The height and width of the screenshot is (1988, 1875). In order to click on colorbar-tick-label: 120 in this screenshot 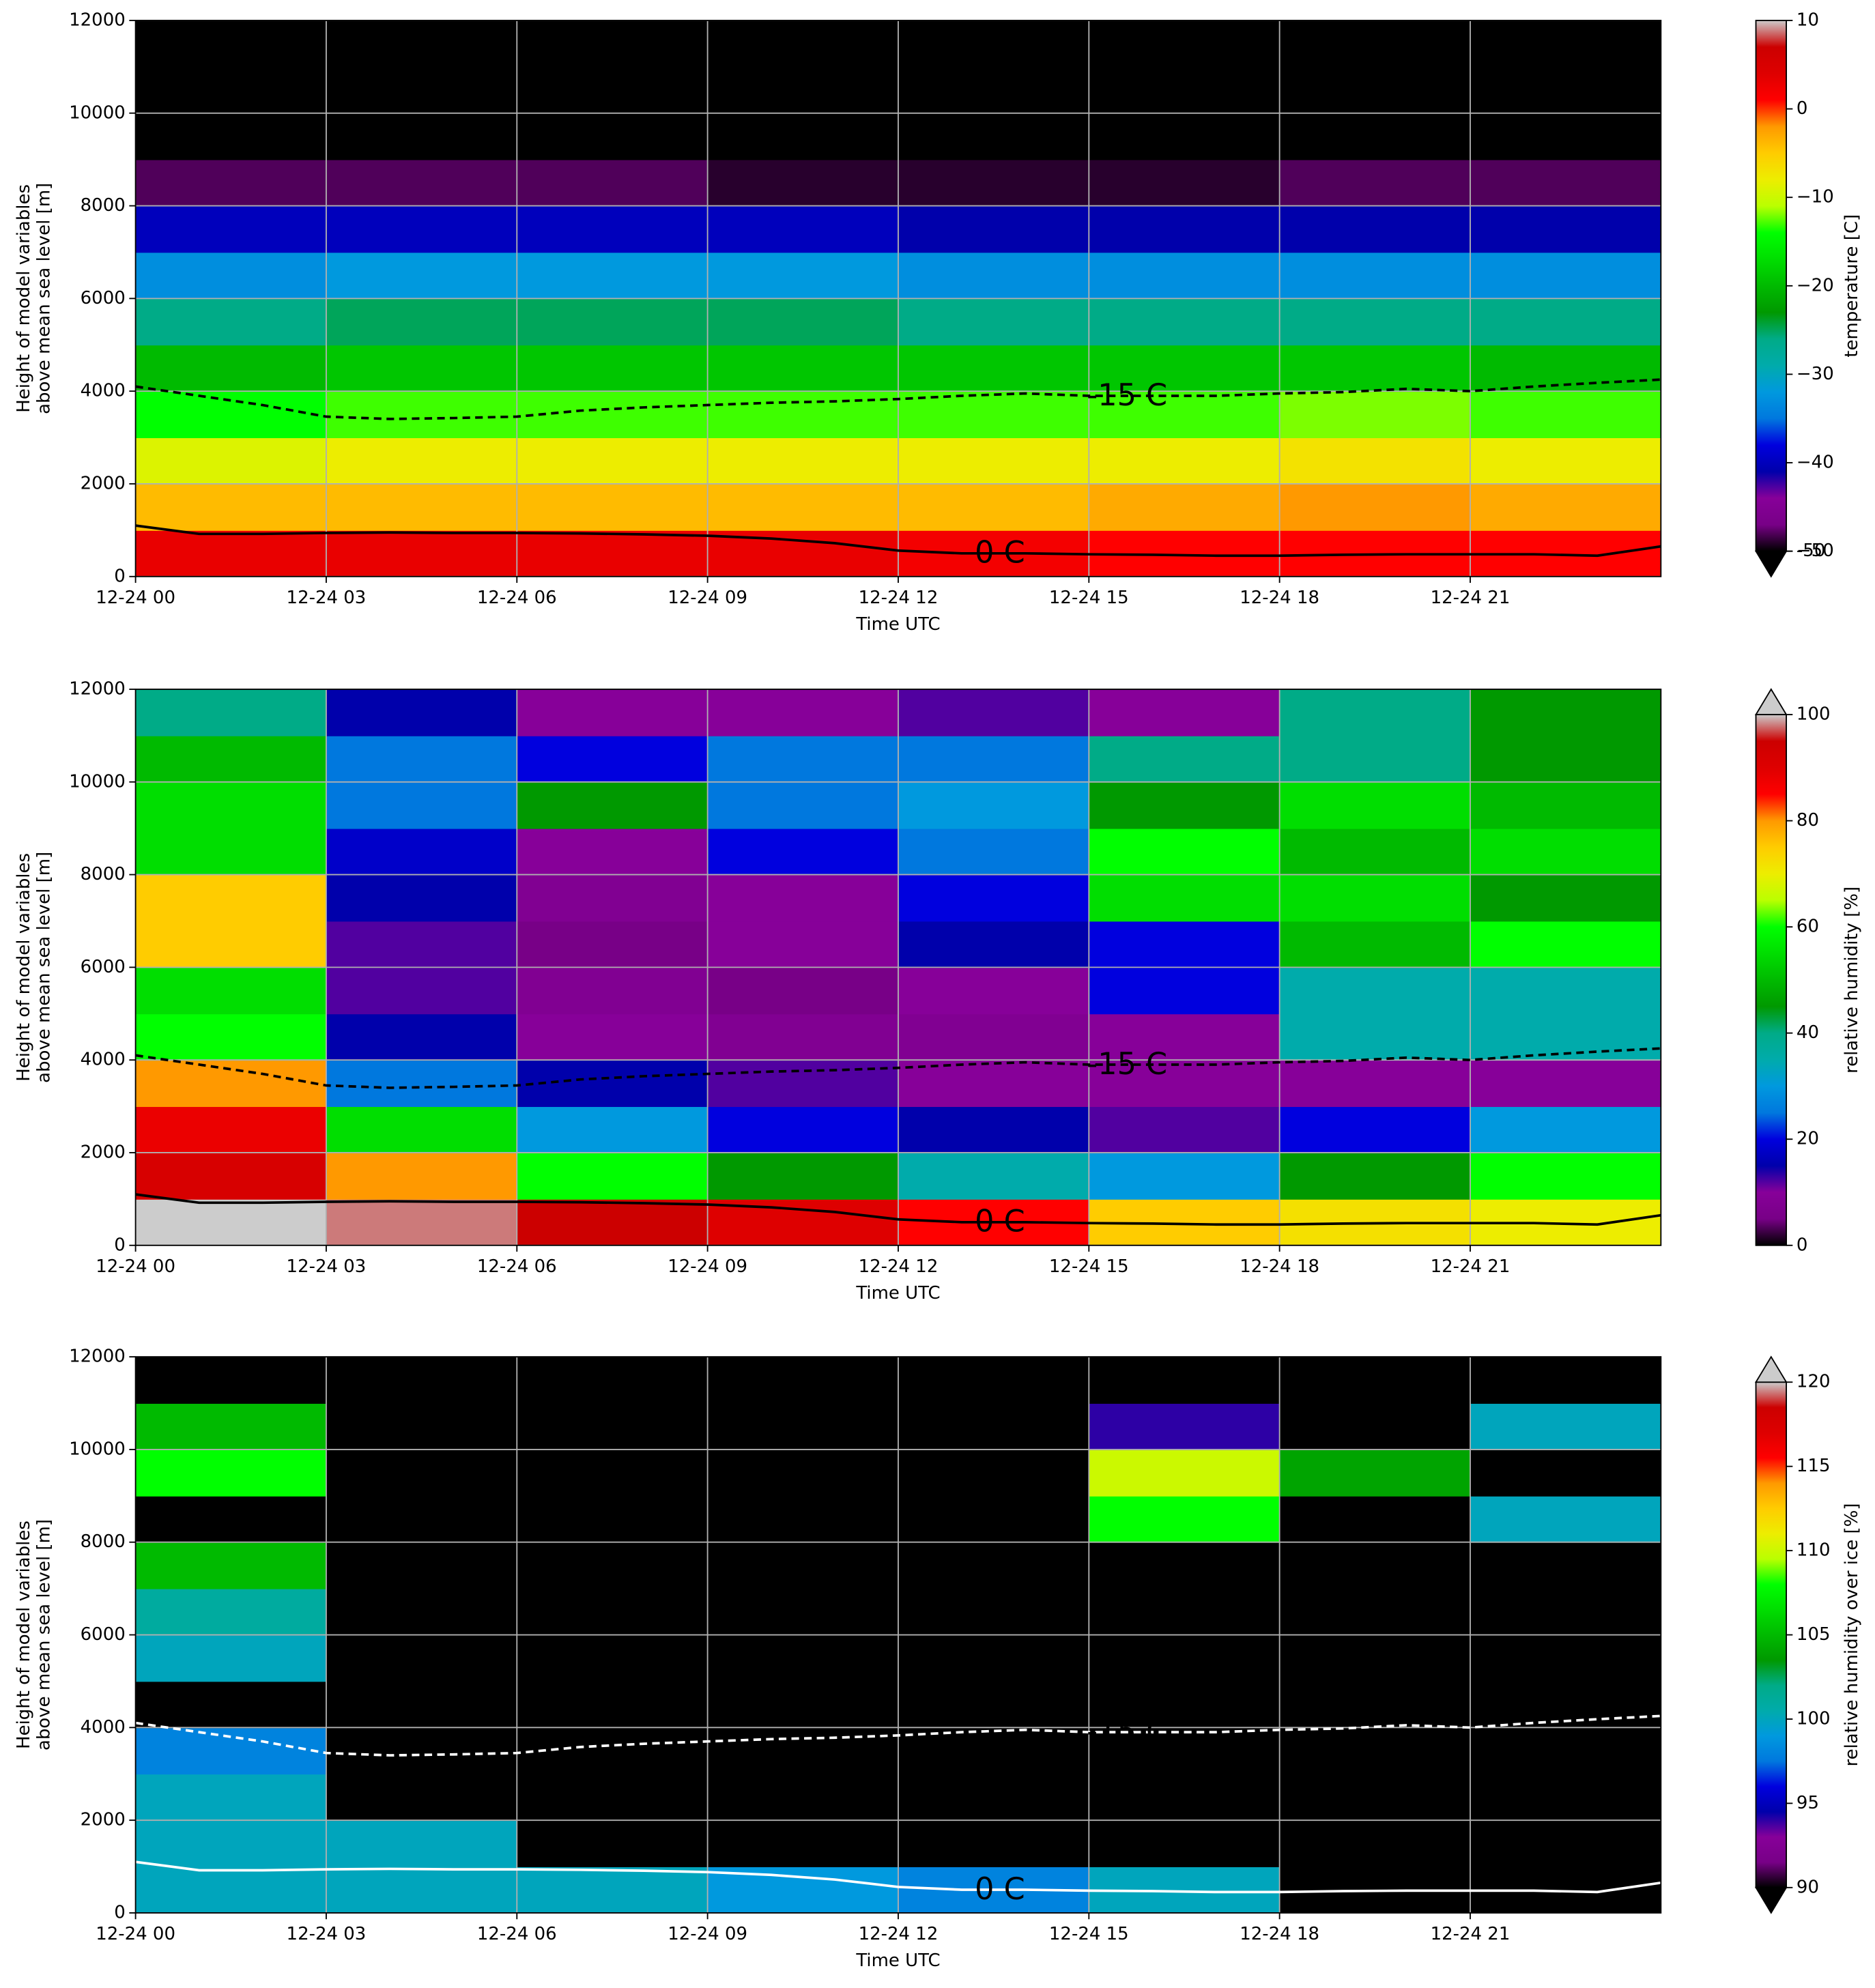, I will do `click(1814, 1382)`.